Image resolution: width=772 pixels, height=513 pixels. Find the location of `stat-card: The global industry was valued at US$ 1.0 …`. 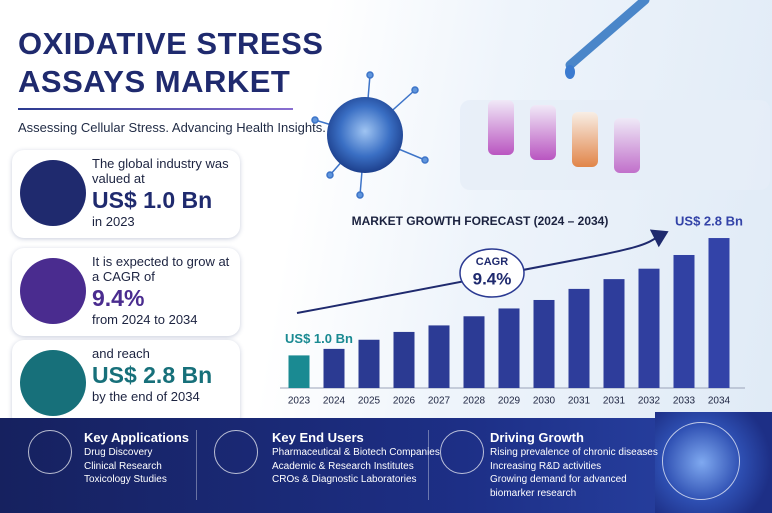

stat-card: The global industry was valued at US$ 1.0 … is located at coordinates (126, 194).